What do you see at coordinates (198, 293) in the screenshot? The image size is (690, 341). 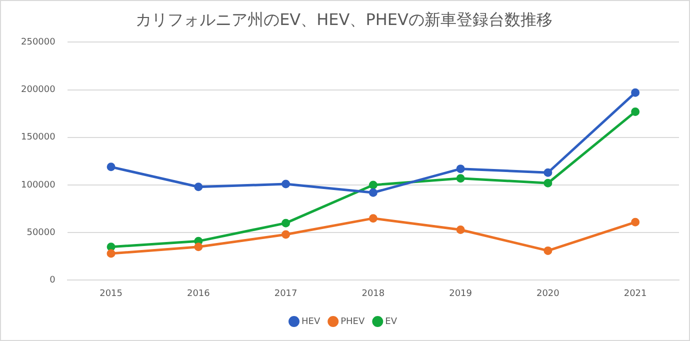 I see `x-tick-label: 2016` at bounding box center [198, 293].